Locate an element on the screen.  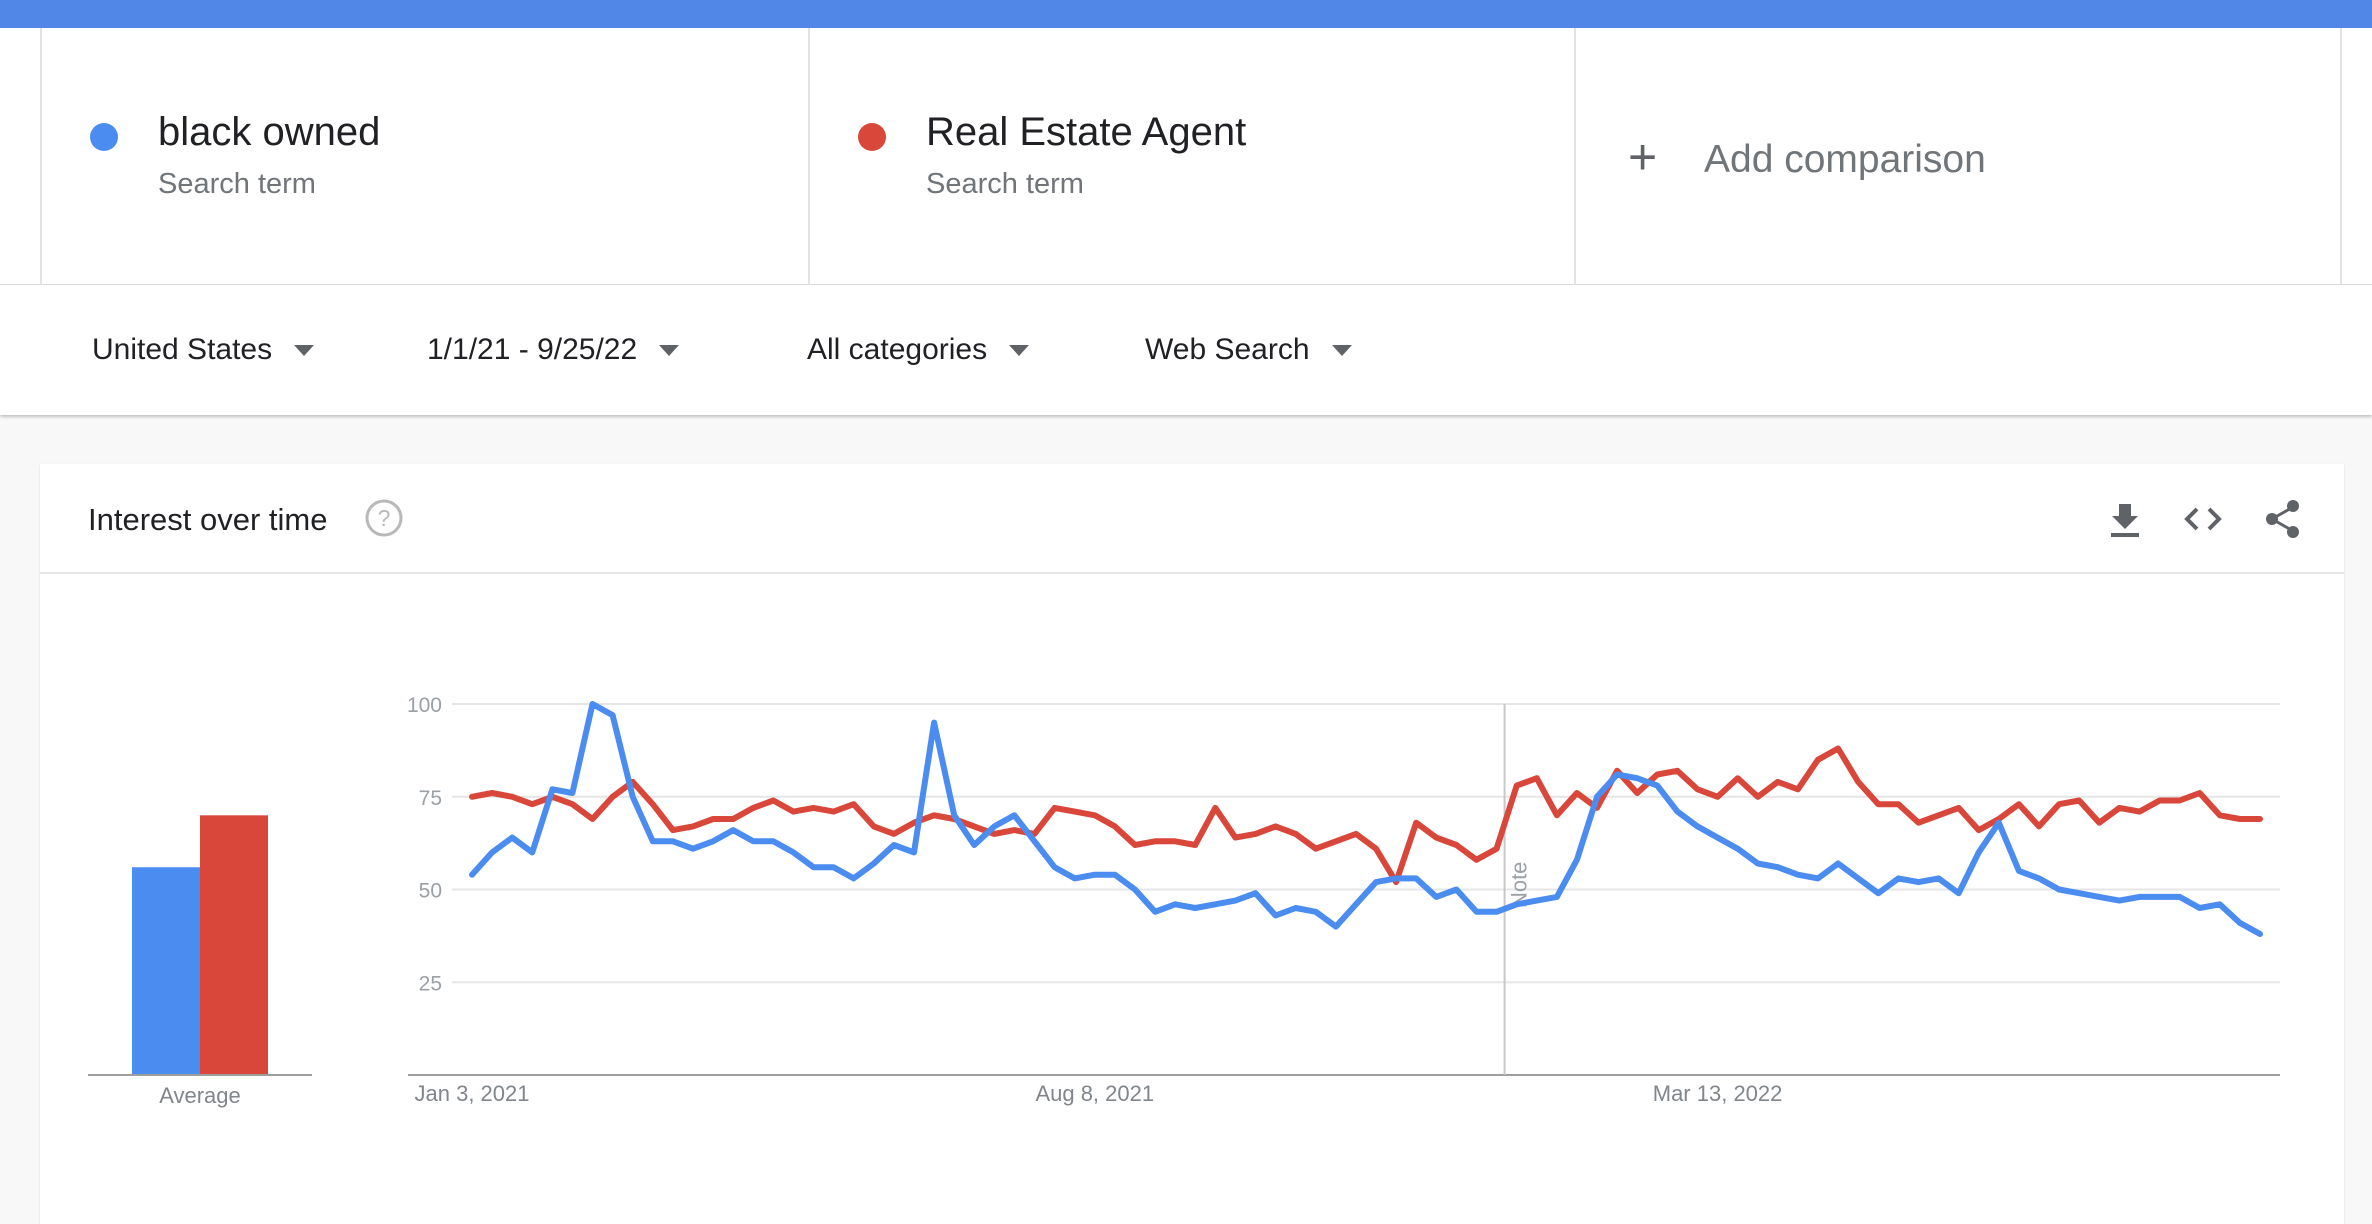
date-range-dropdown: 1/1/21 - 9/25/22 is located at coordinates (553, 350).